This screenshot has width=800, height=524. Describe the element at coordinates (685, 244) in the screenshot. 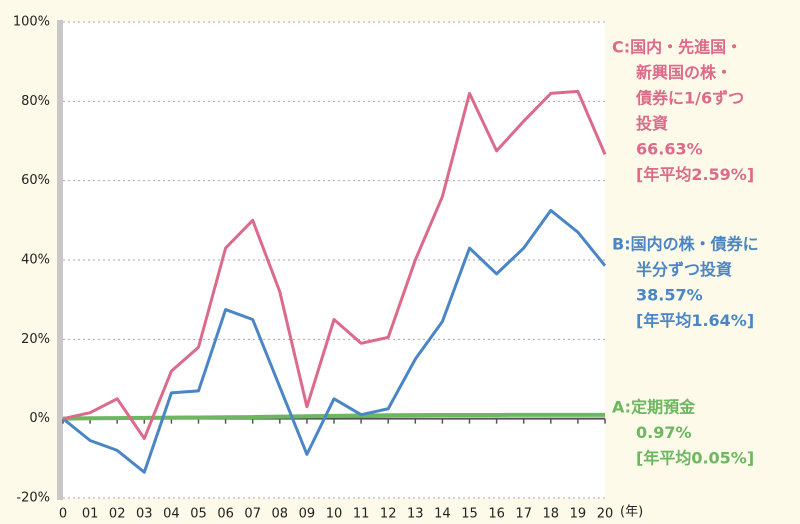

I see `annotation: B:国内の株・債券に` at that location.